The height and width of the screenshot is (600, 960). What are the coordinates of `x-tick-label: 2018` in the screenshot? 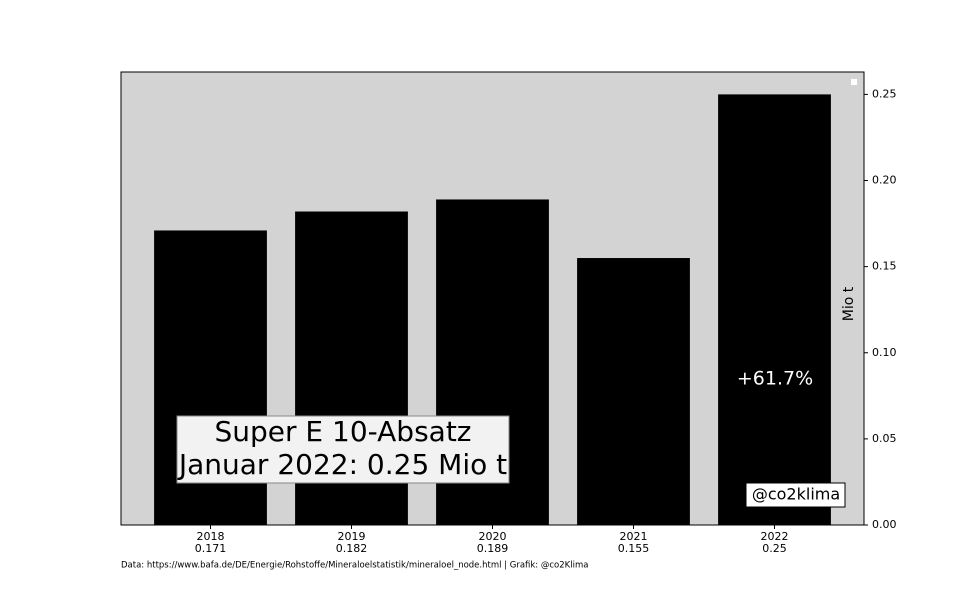 It's located at (211, 536).